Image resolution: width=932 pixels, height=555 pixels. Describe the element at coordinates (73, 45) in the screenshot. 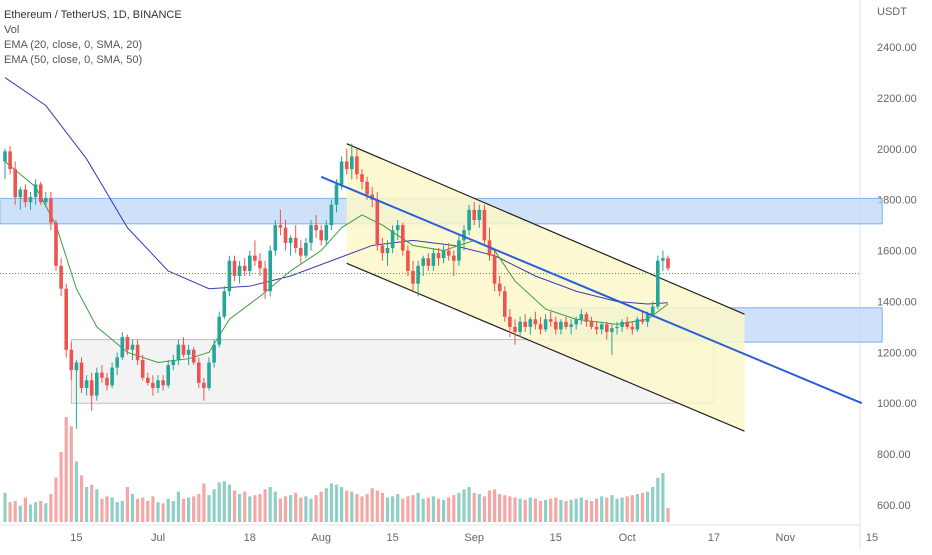

I see `ema20-indicator-label: EMA (20, close, 0, SMA, 20)` at that location.